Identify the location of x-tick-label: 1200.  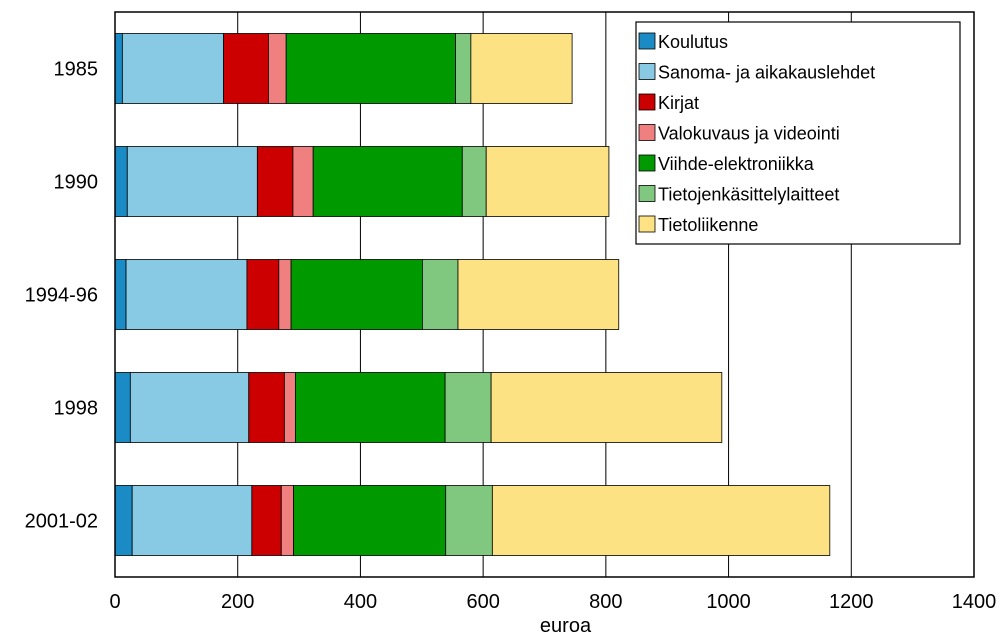
(851, 602).